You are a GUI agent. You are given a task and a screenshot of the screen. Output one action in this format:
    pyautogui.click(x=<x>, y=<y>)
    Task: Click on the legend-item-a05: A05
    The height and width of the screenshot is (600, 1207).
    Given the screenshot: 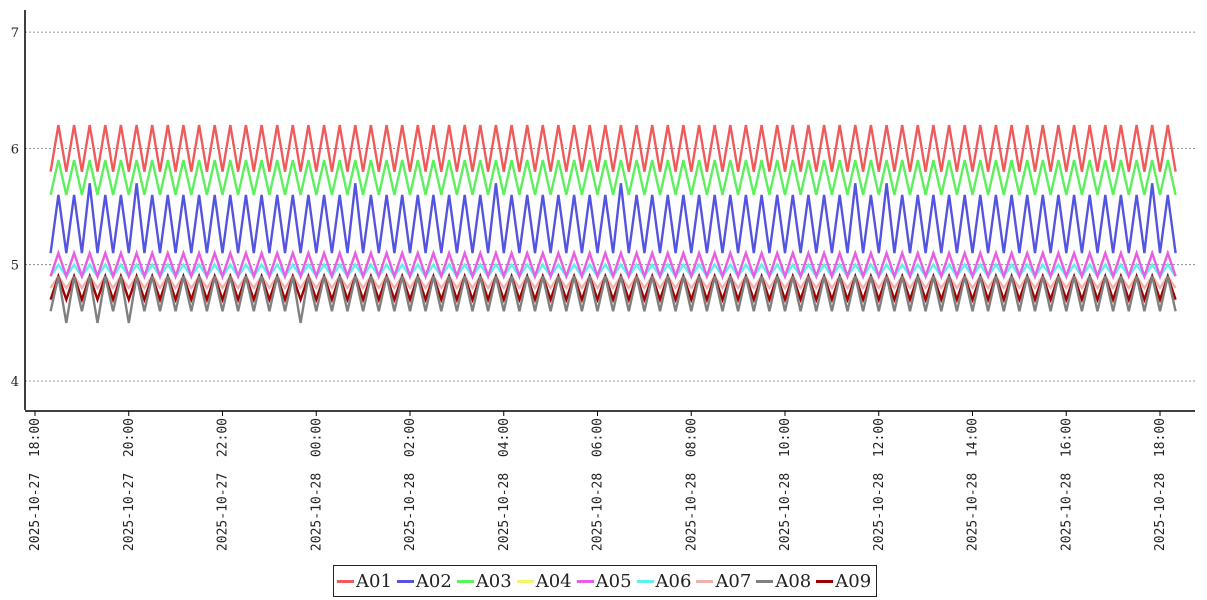 What is the action you would take?
    pyautogui.click(x=604, y=581)
    